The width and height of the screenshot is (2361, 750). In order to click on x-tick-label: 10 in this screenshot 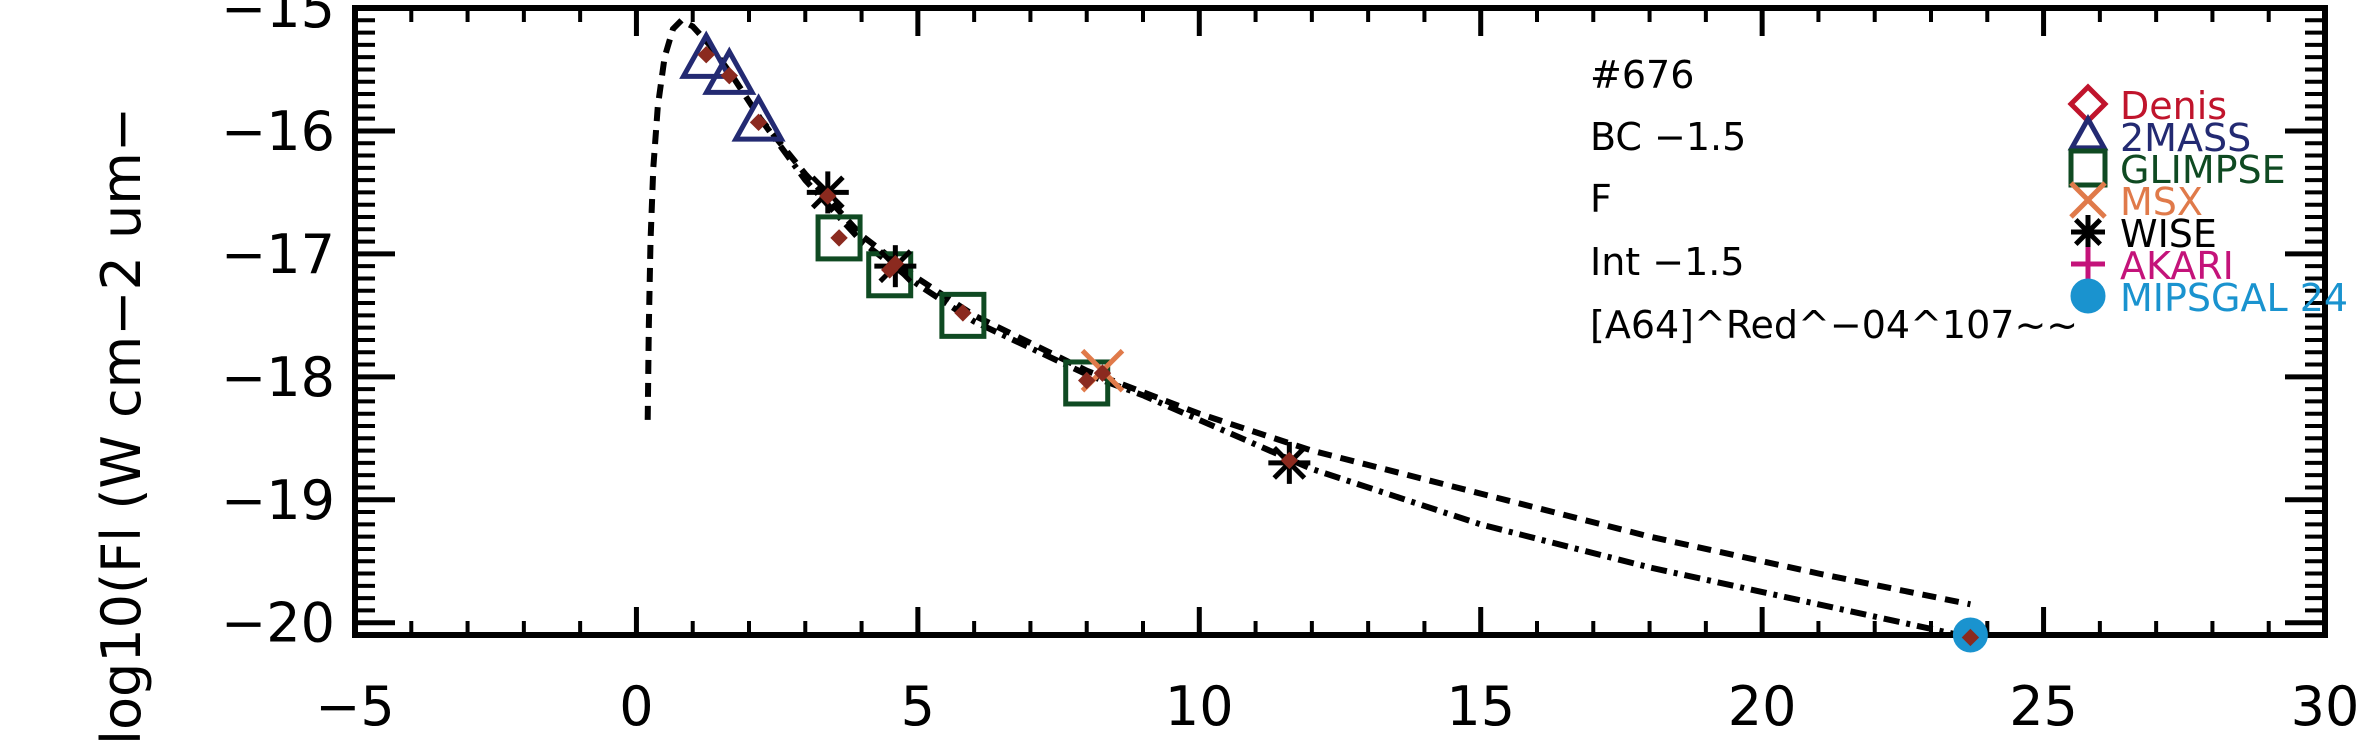, I will do `click(1199, 706)`.